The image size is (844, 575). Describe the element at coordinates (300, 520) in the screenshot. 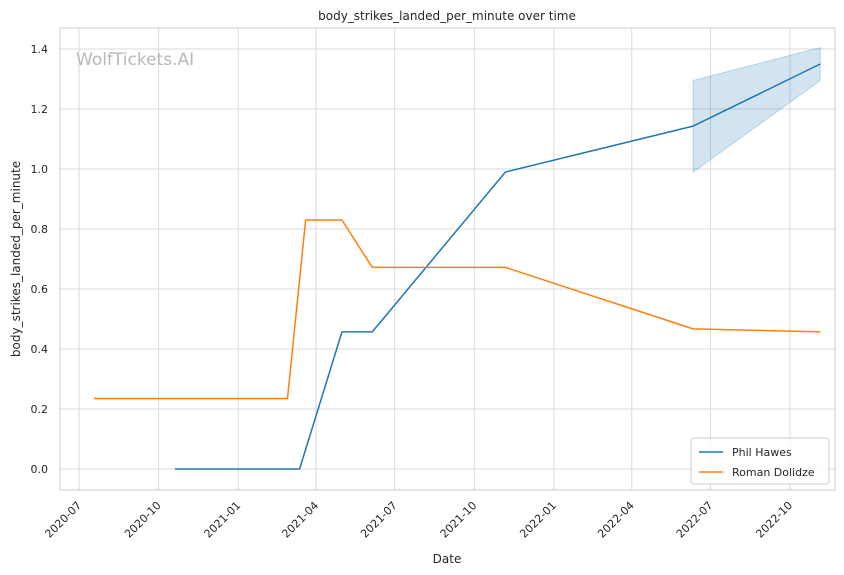

I see `x-tick-label: 2021-04` at that location.